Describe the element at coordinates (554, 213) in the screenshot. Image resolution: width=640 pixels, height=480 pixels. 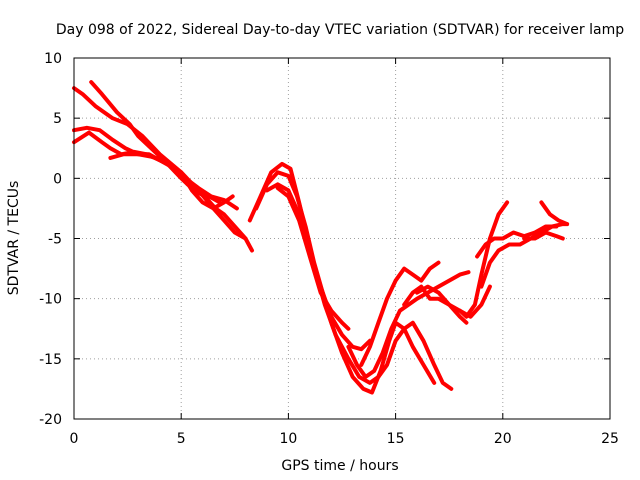
I see `series-line-s17` at that location.